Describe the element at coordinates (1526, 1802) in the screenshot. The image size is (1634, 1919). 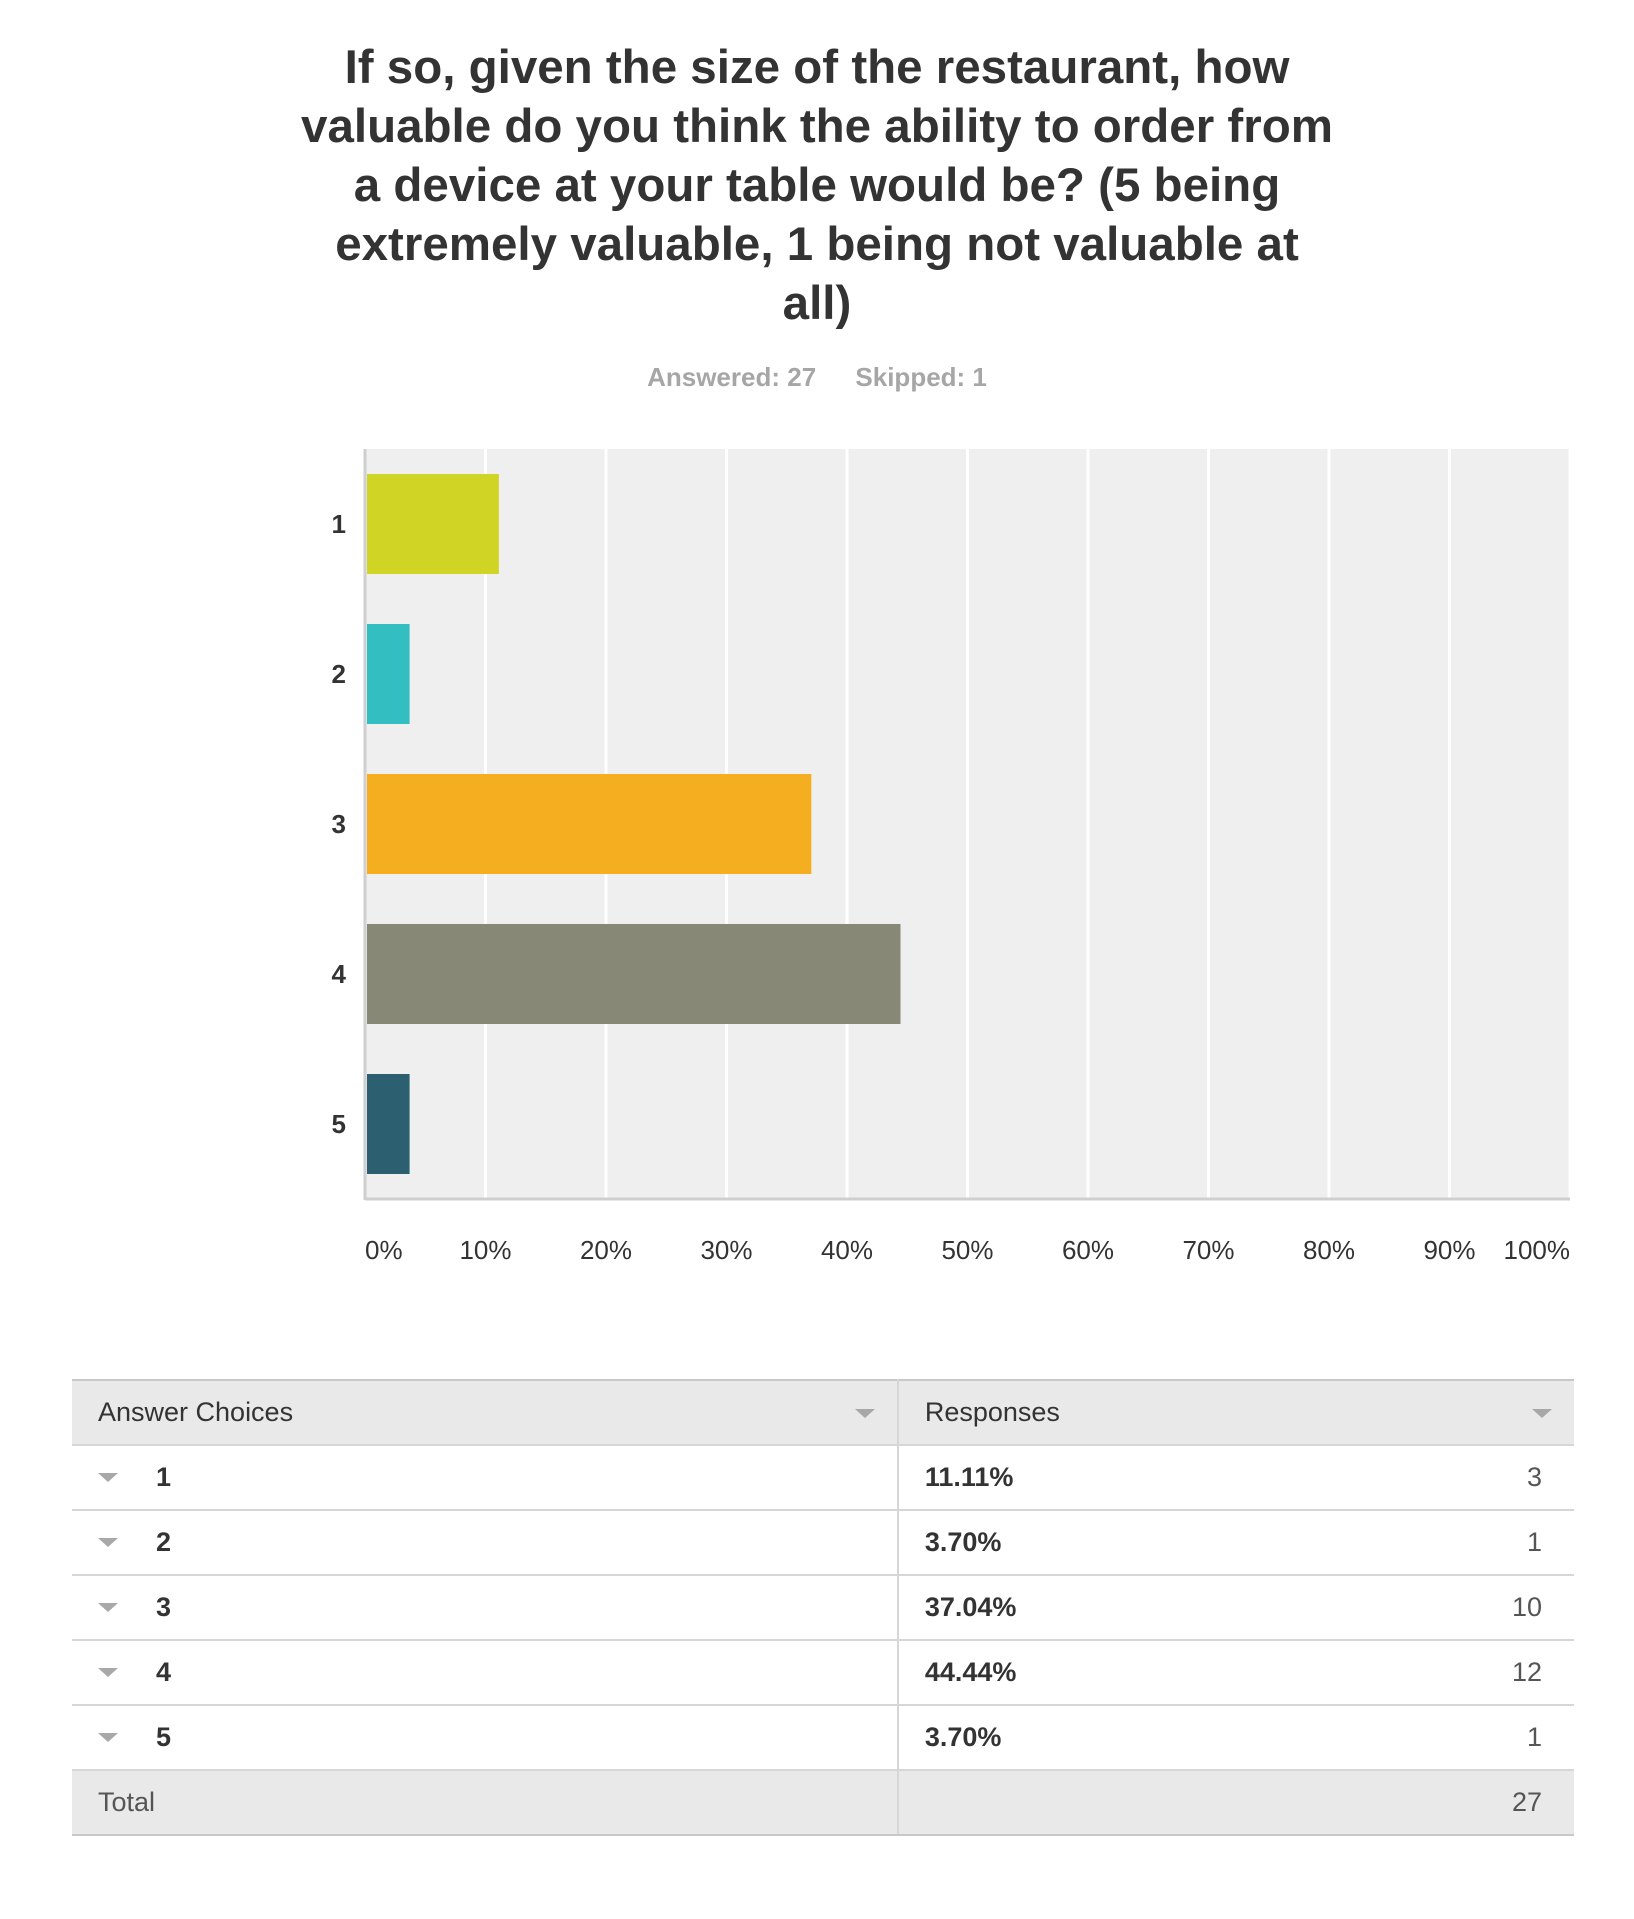
I see `total-count: 27` at that location.